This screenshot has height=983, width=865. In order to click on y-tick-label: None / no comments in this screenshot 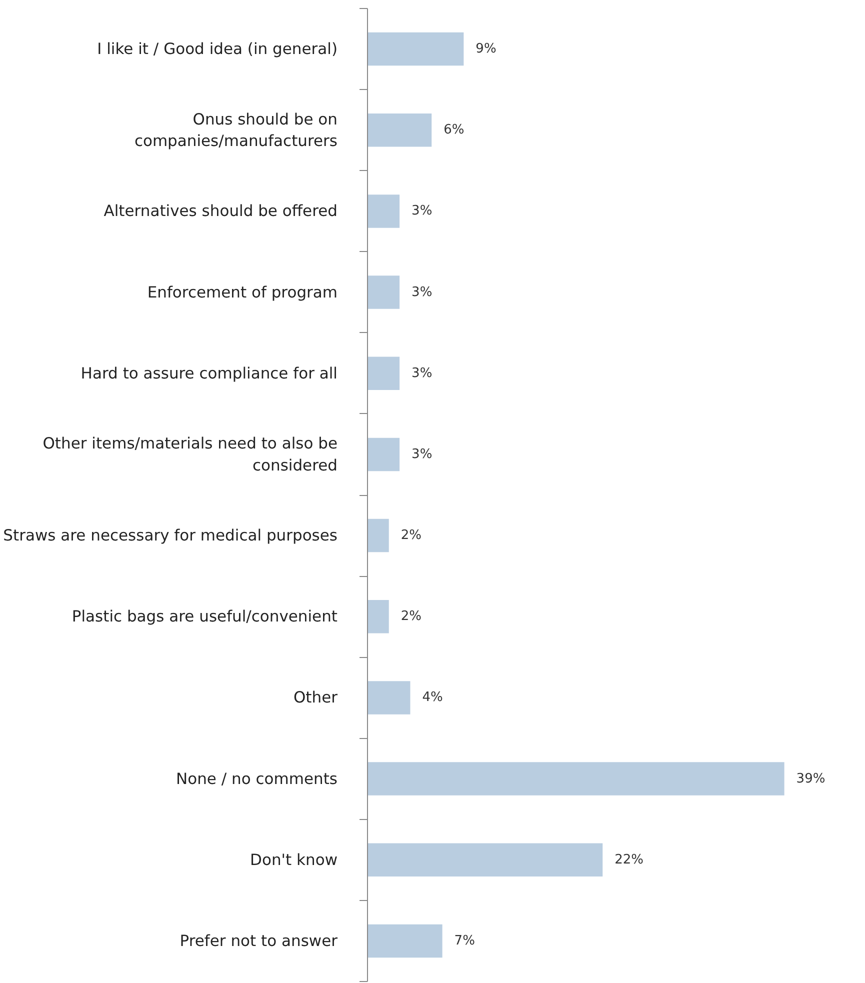, I will do `click(257, 779)`.